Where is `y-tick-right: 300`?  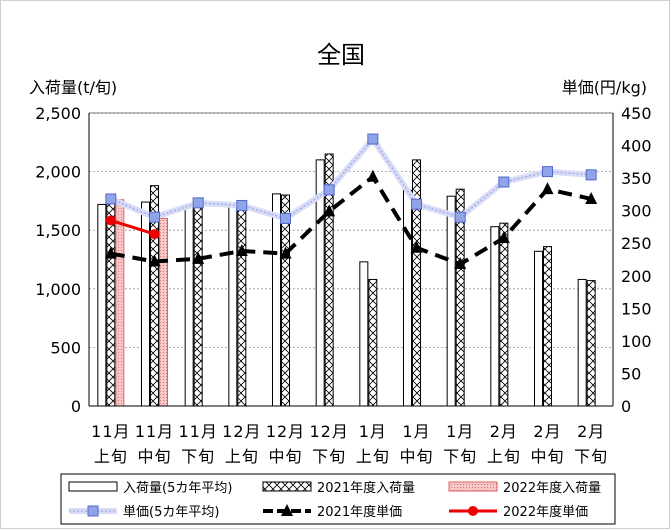
y-tick-right: 300 is located at coordinates (636, 211).